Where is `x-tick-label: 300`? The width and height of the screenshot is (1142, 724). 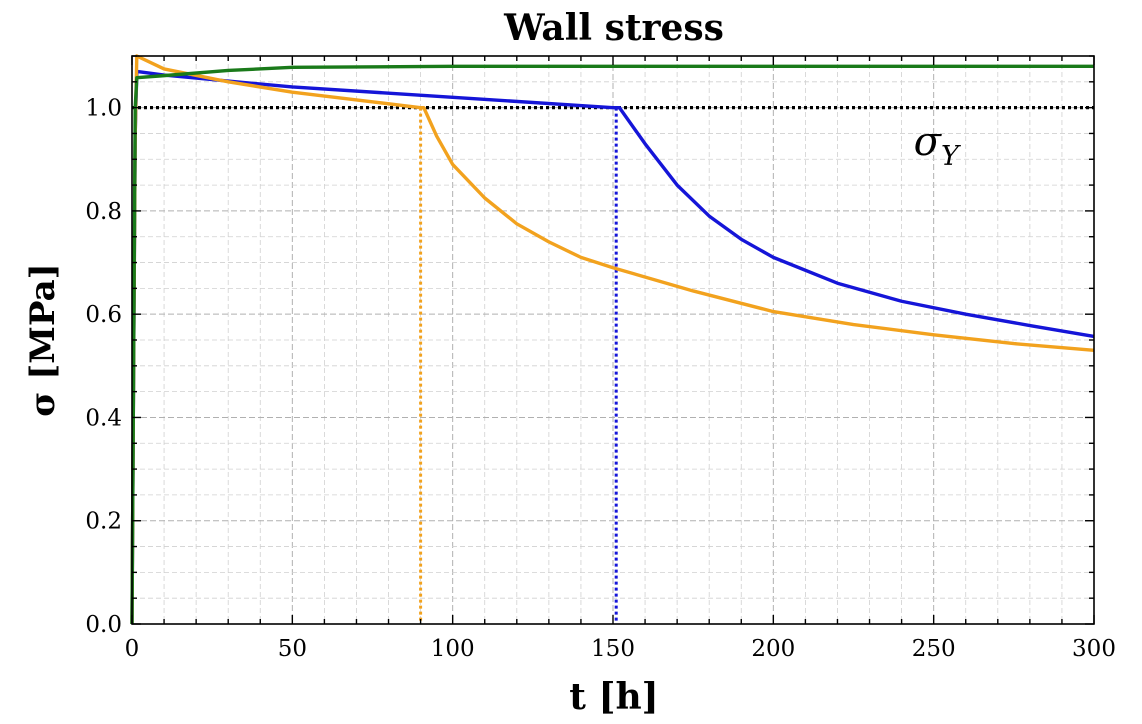 x-tick-label: 300 is located at coordinates (1094, 649).